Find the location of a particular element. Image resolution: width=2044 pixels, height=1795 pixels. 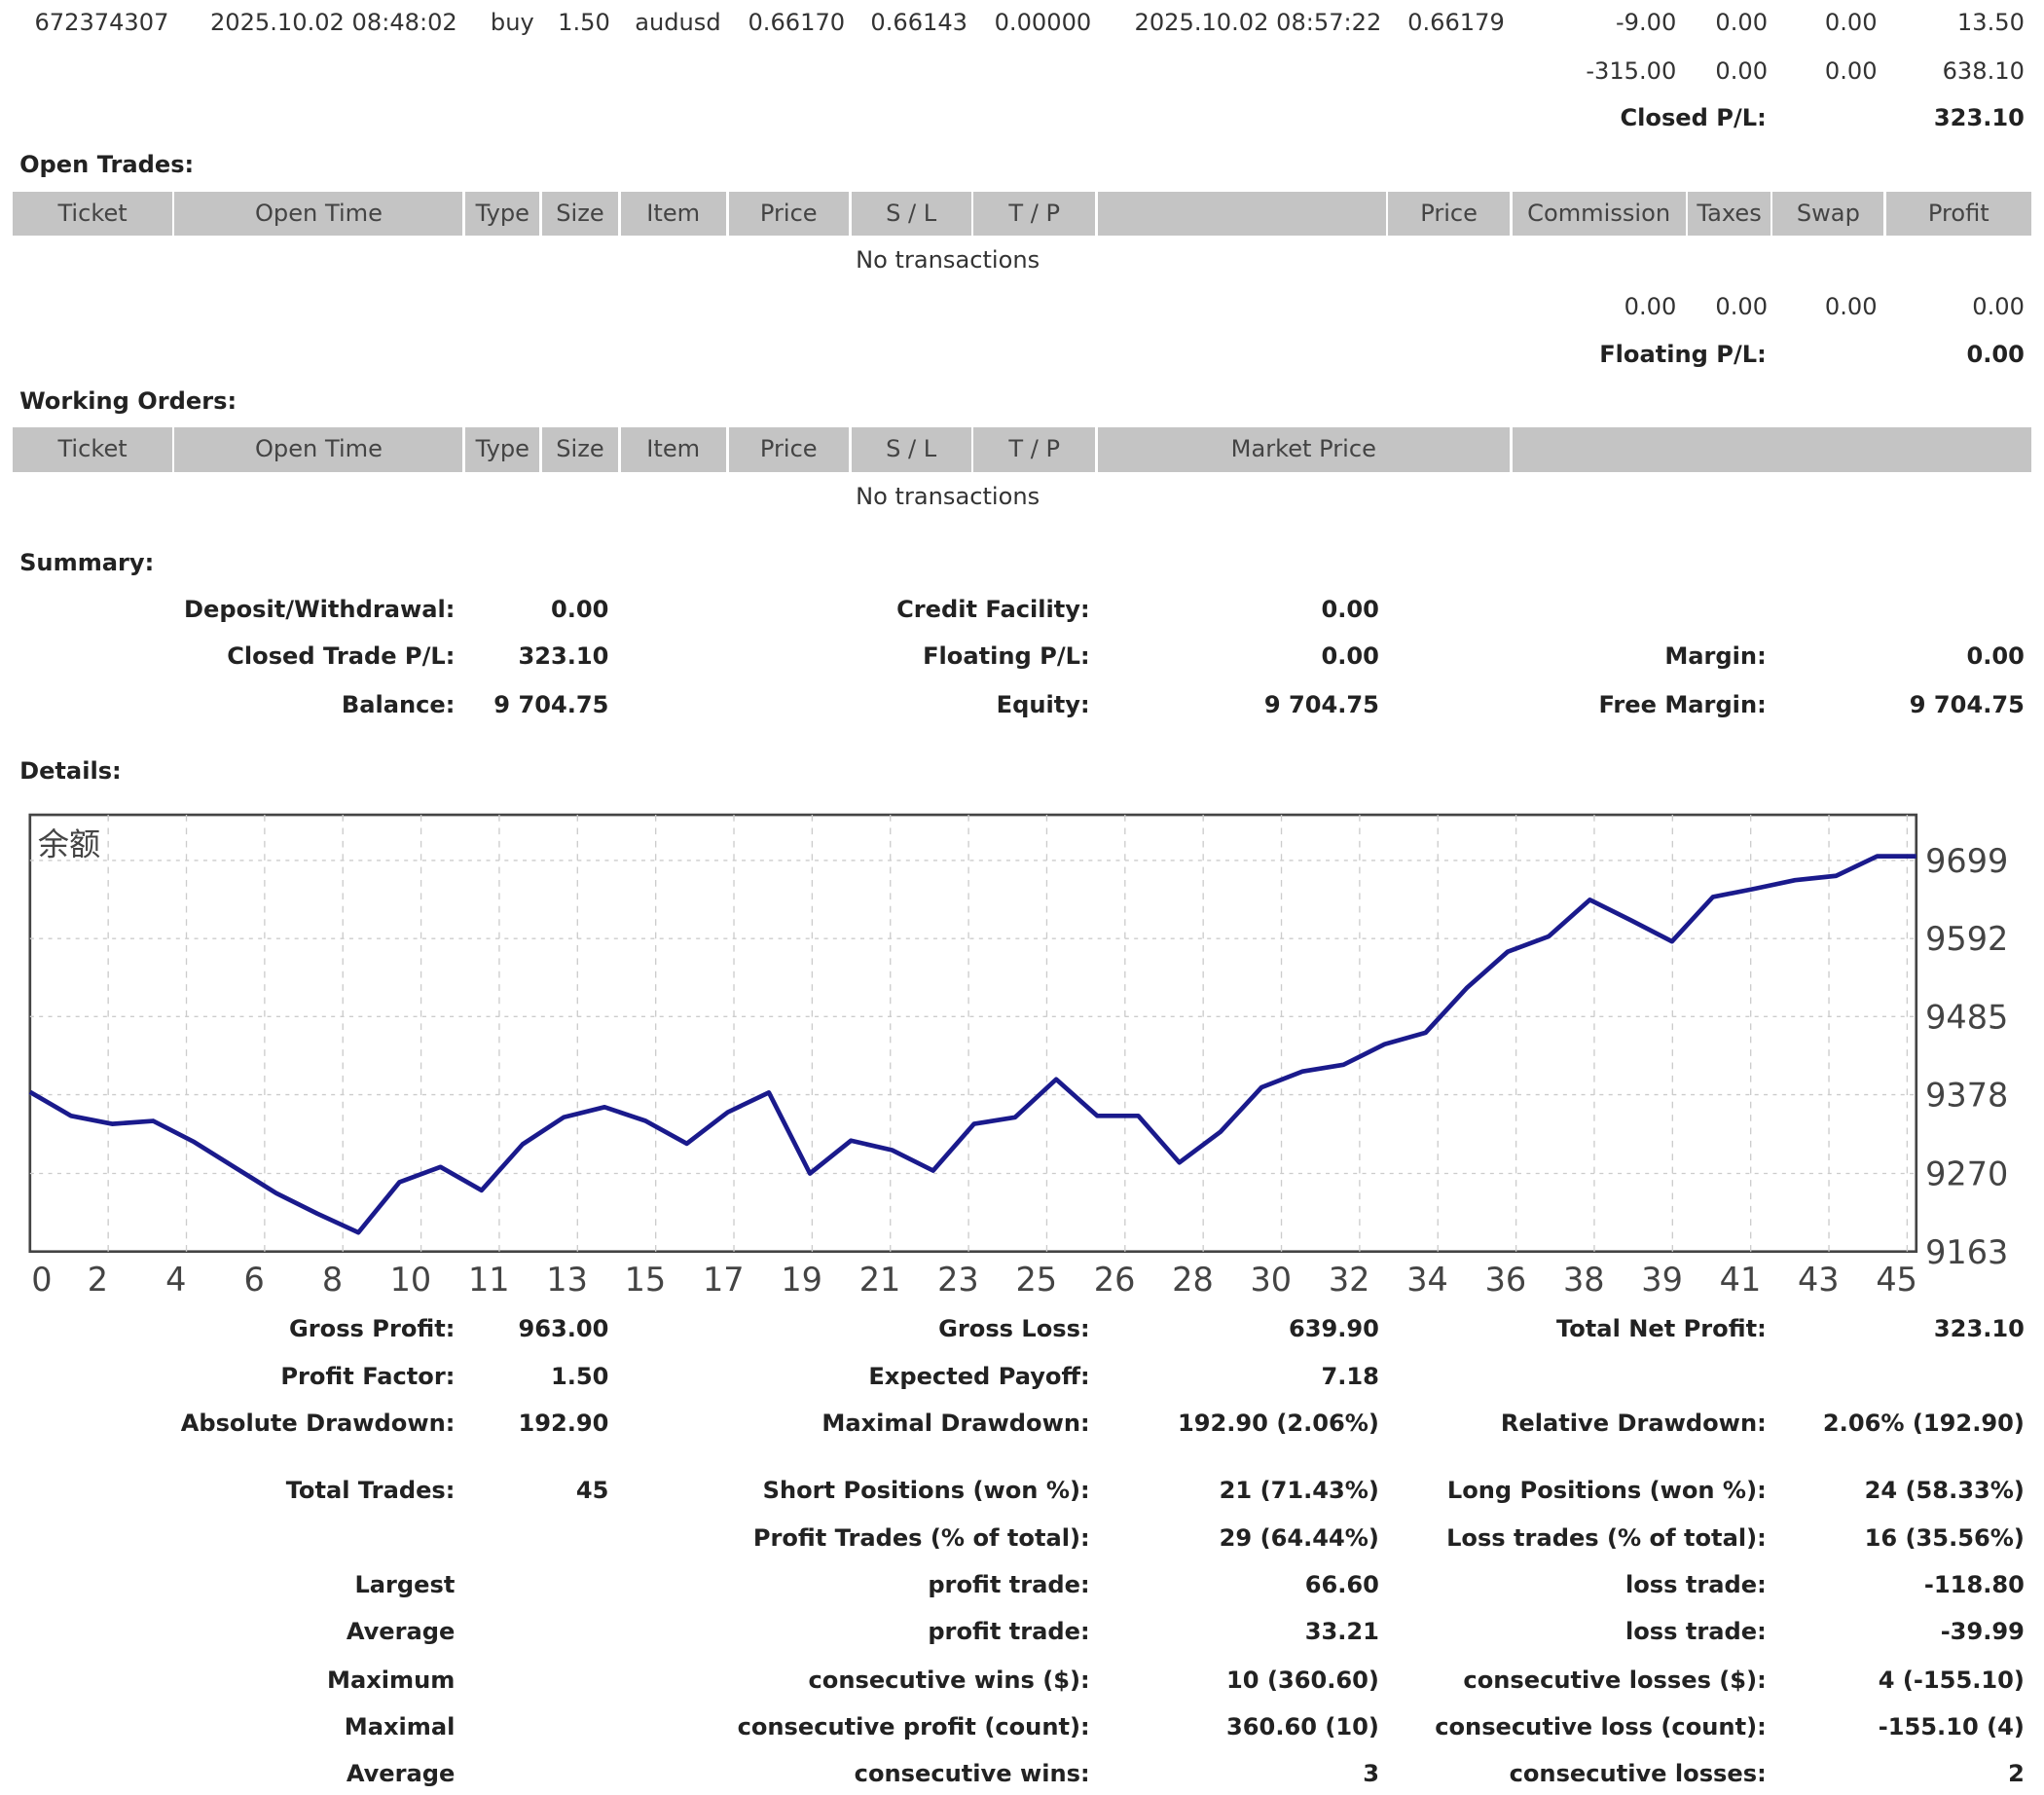

free-margin-value: 9 704.75 is located at coordinates (1967, 704).